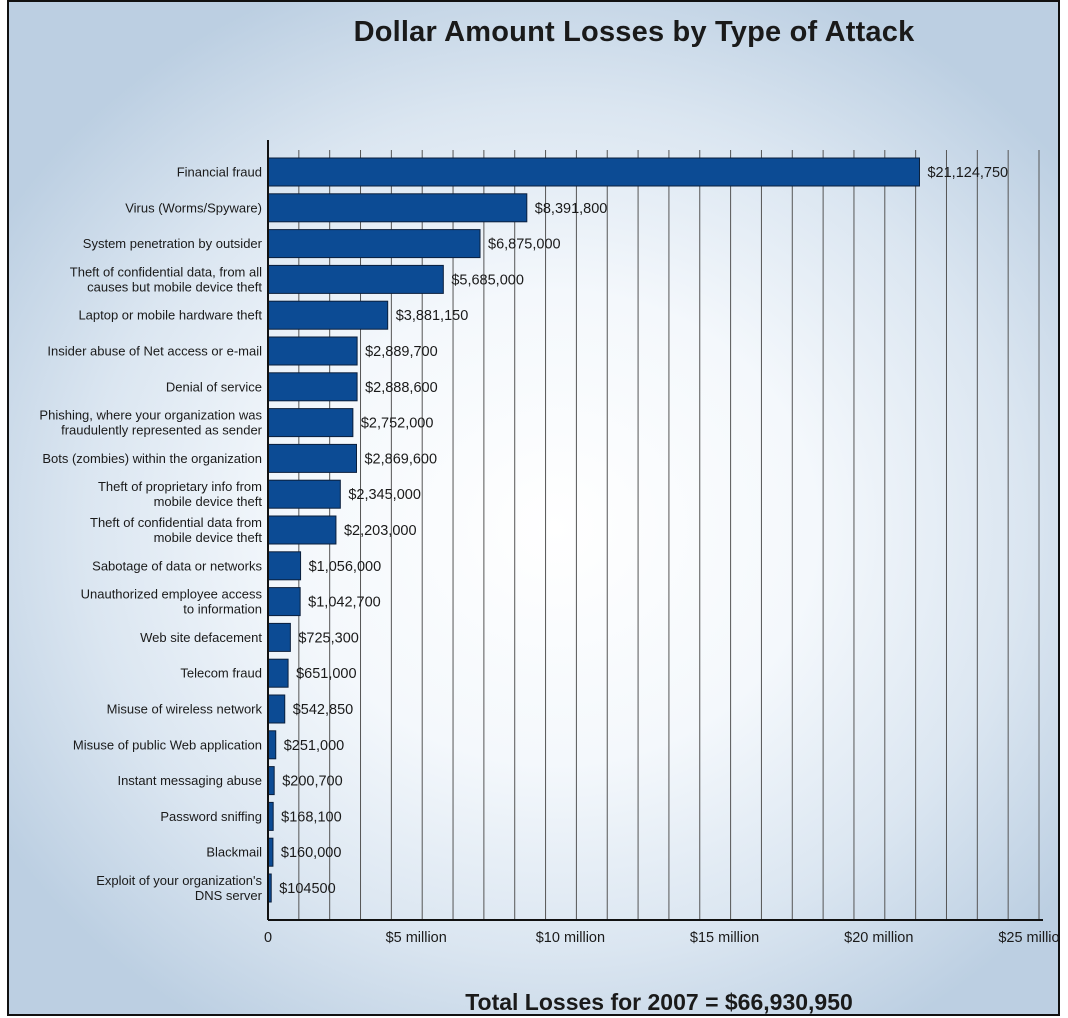 This screenshot has width=1068, height=1018. I want to click on x-tick-label: $20 million, so click(878, 938).